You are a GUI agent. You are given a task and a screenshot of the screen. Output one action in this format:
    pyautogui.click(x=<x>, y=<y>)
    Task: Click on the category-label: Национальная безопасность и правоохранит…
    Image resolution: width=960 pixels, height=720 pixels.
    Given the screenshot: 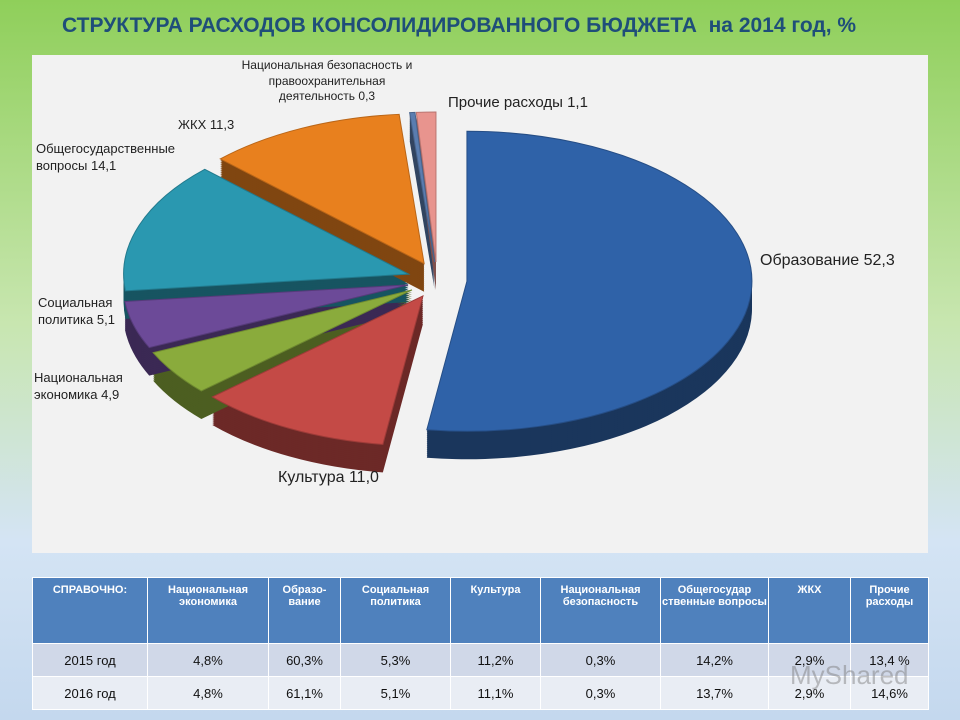 What is the action you would take?
    pyautogui.click(x=327, y=81)
    